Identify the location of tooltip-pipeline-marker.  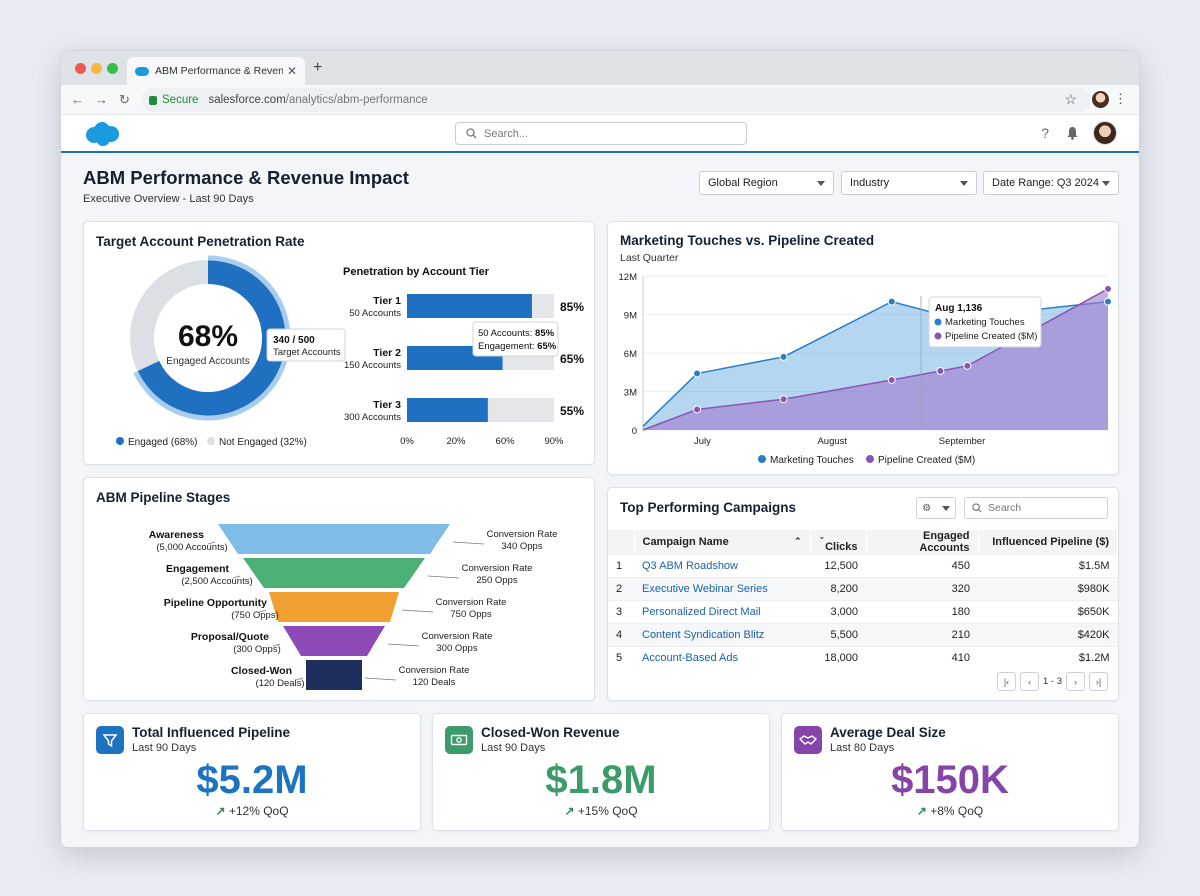
(938, 336).